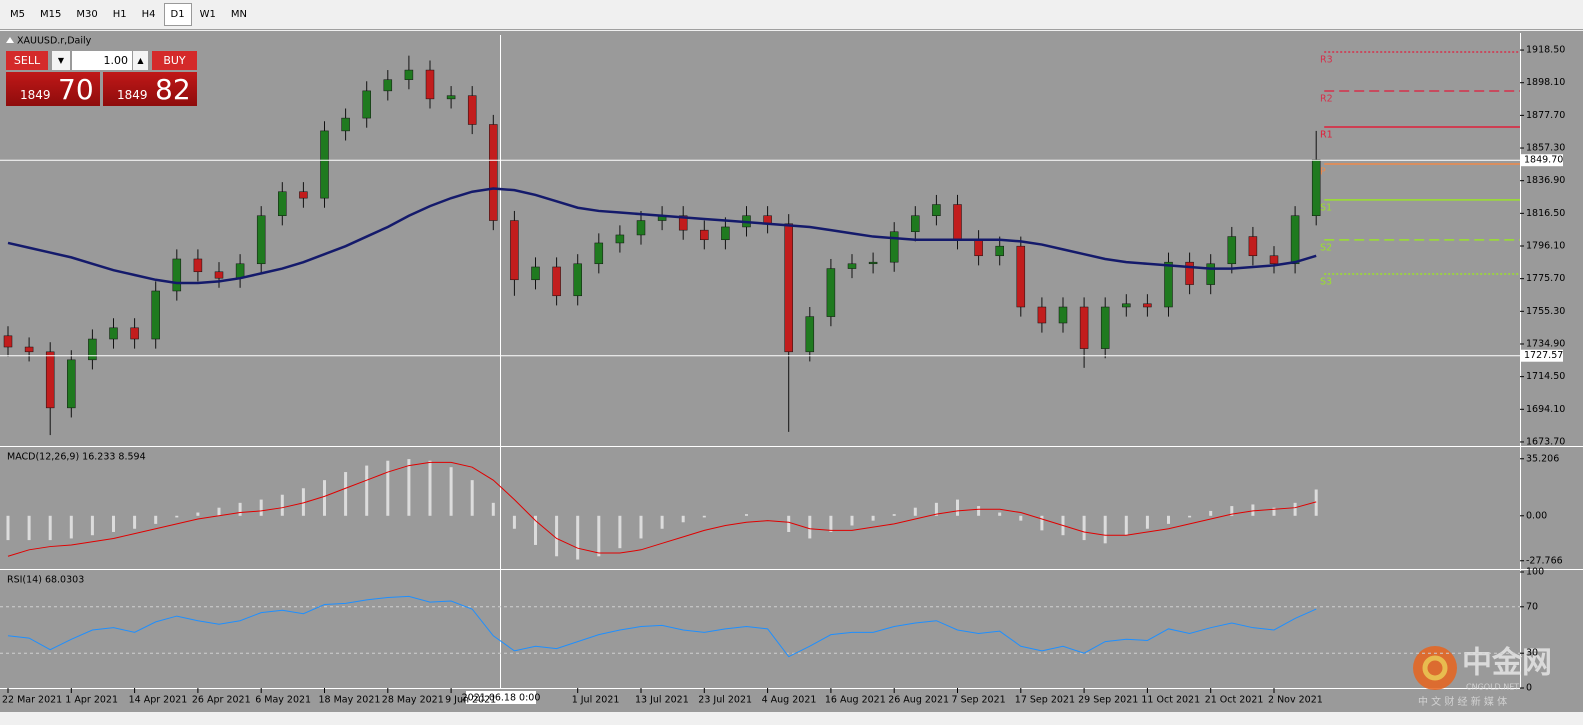 Image resolution: width=1583 pixels, height=725 pixels. I want to click on timeframe-button: MN, so click(238, 14).